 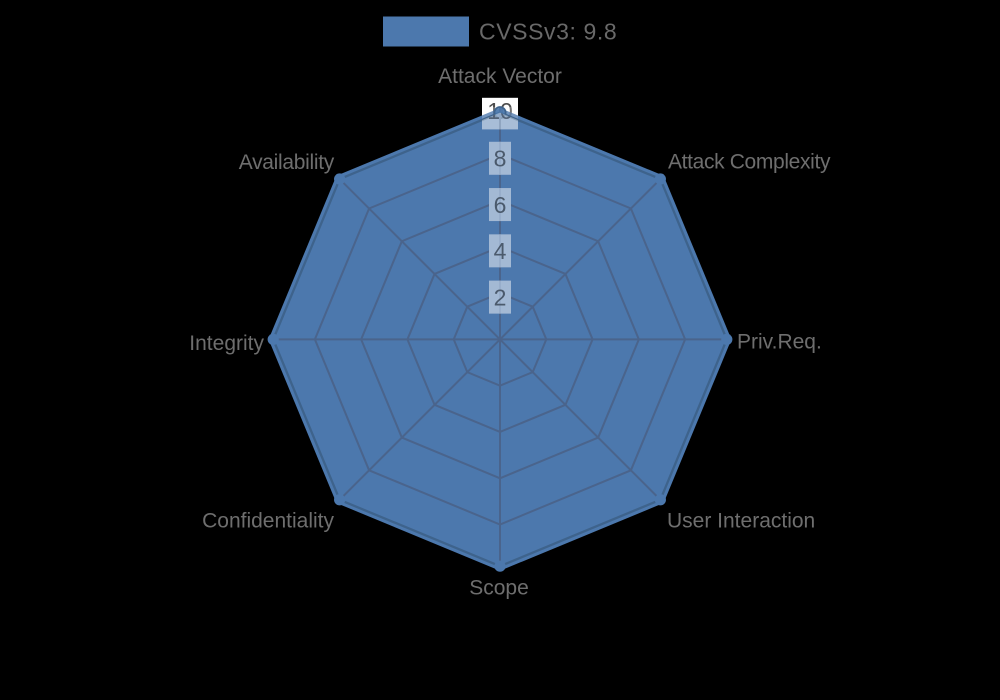 I want to click on svg-text: 4, so click(x=500, y=251).